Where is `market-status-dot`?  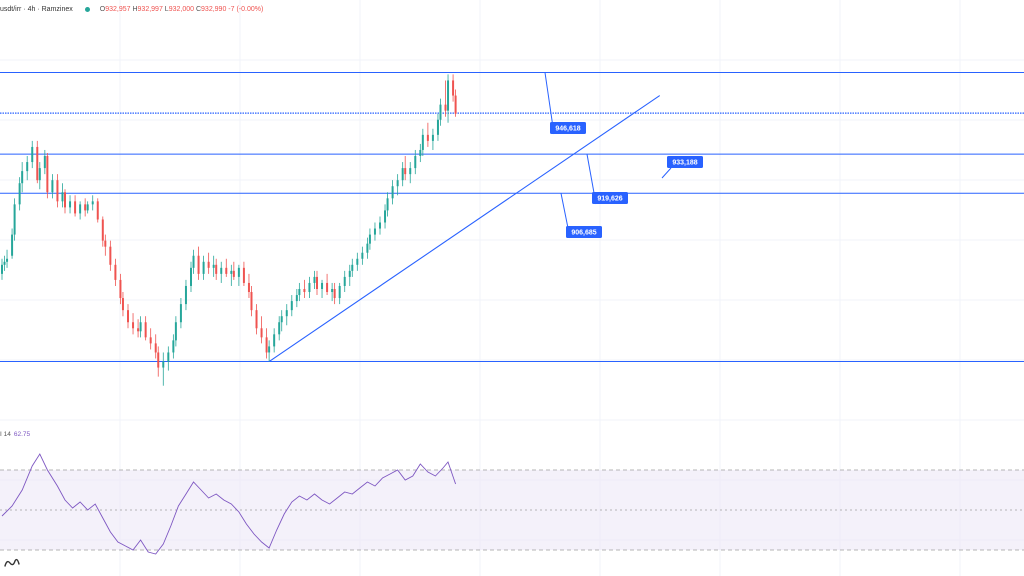
market-status-dot is located at coordinates (87, 9).